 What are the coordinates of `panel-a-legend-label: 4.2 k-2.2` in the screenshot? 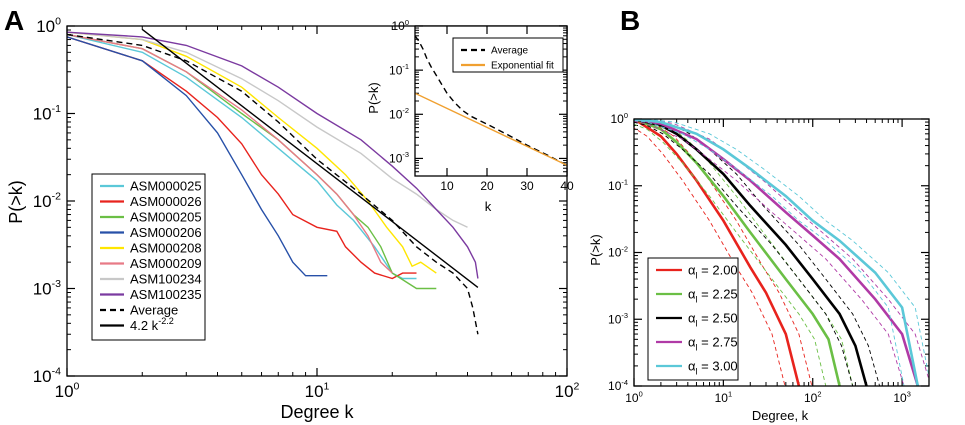 It's located at (152, 324).